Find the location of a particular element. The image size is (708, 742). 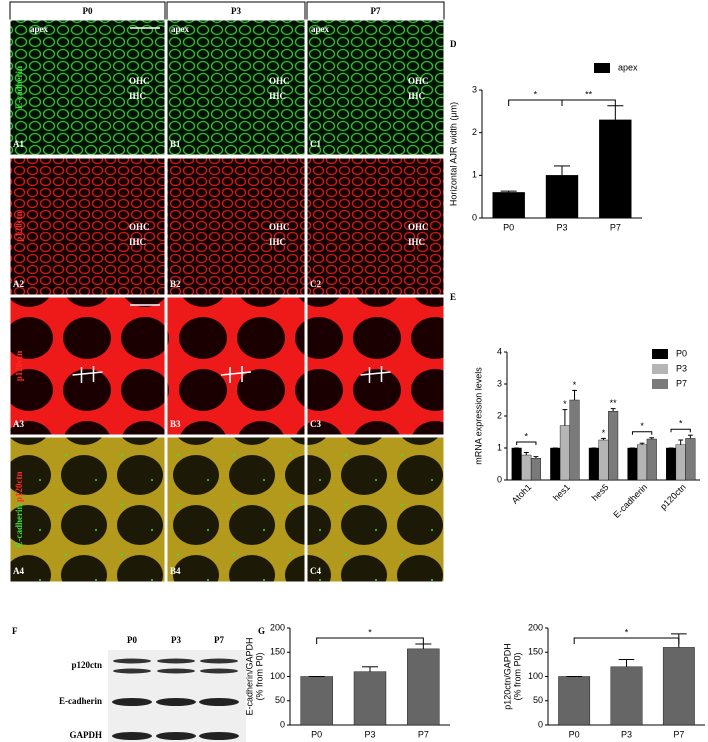

cell-label: B2 is located at coordinates (175, 284).